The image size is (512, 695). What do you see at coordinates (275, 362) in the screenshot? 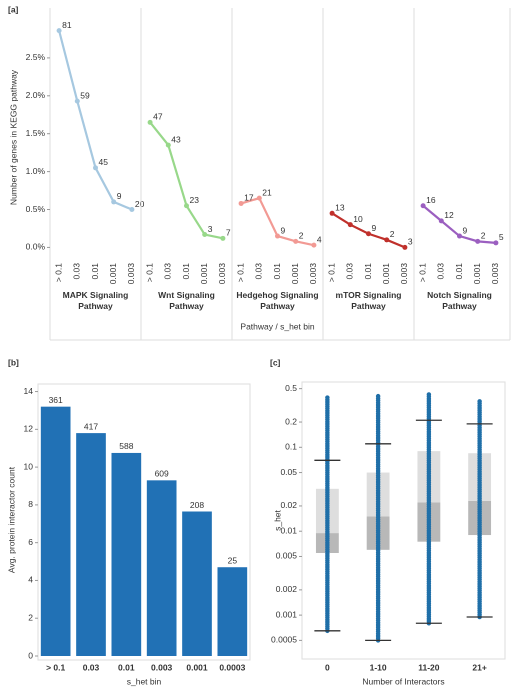
I see `panel-label: [c]` at bounding box center [275, 362].